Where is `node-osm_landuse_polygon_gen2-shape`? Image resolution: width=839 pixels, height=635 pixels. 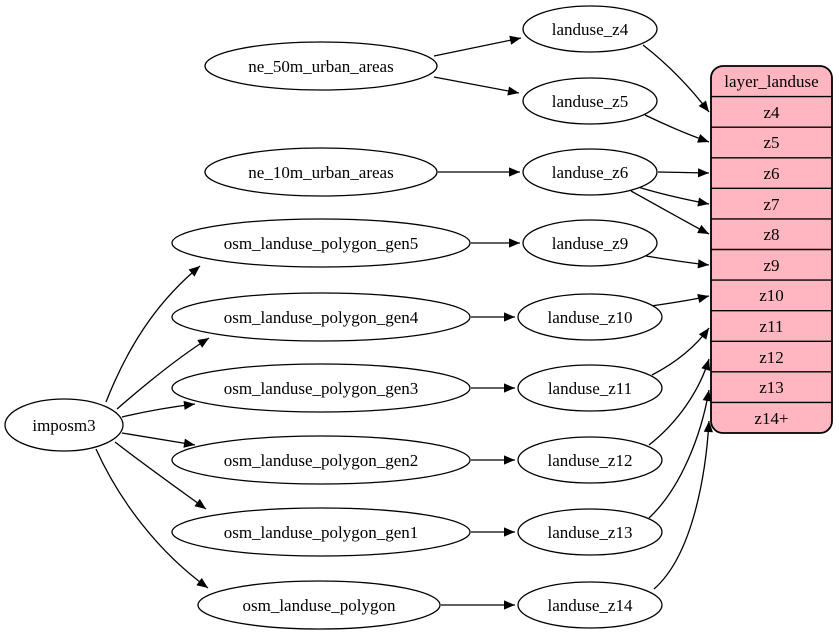
node-osm_landuse_polygon_gen2-shape is located at coordinates (321, 460).